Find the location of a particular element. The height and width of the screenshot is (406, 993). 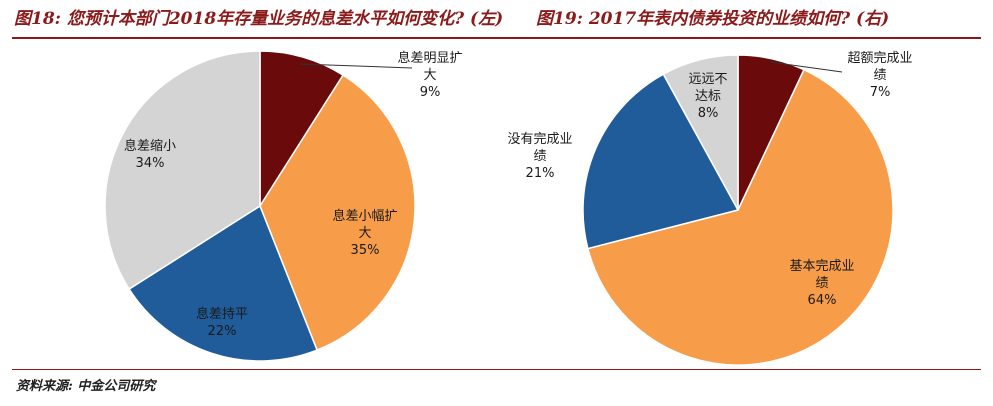

chart-title-left: 图18: 您预计本部门2018年存量业务的息差水平如何变化? (左) is located at coordinates (259, 19).